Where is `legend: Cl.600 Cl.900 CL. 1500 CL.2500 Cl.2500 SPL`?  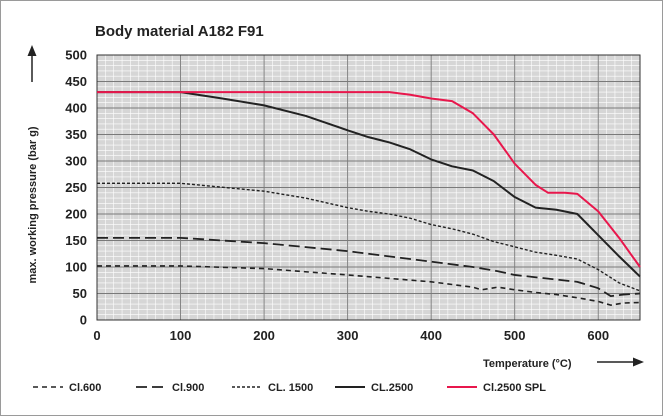
legend: Cl.600 Cl.900 CL. 1500 CL.2500 Cl.2500 SPL is located at coordinates (289, 388).